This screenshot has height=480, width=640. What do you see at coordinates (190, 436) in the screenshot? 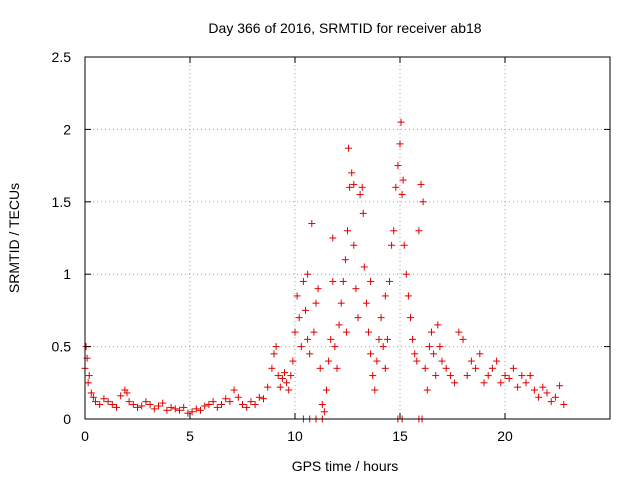
I see `x-tick-label: 5` at bounding box center [190, 436].